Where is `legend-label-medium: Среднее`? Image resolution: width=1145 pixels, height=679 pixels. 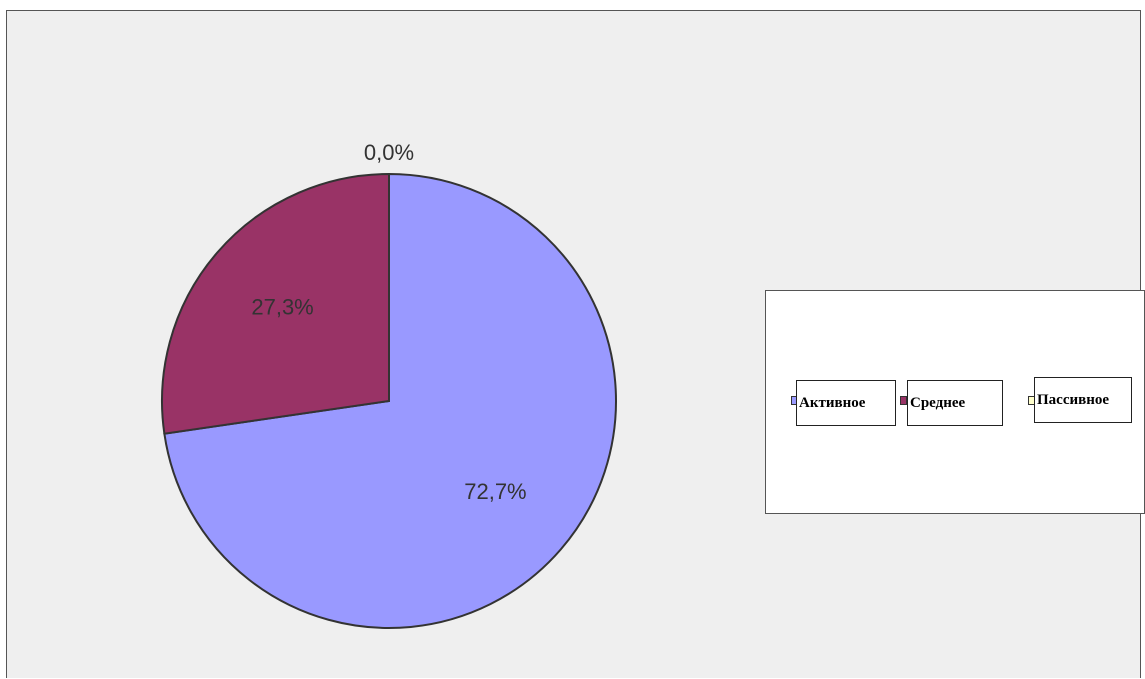
legend-label-medium: Среднее is located at coordinates (955, 403).